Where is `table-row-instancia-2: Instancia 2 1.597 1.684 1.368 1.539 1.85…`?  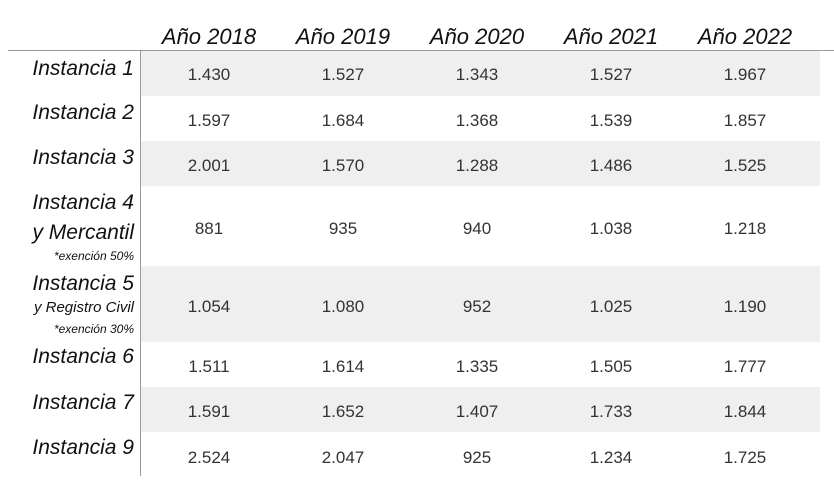
table-row-instancia-2: Instancia 2 1.597 1.684 1.368 1.539 1.85… is located at coordinates (417, 118).